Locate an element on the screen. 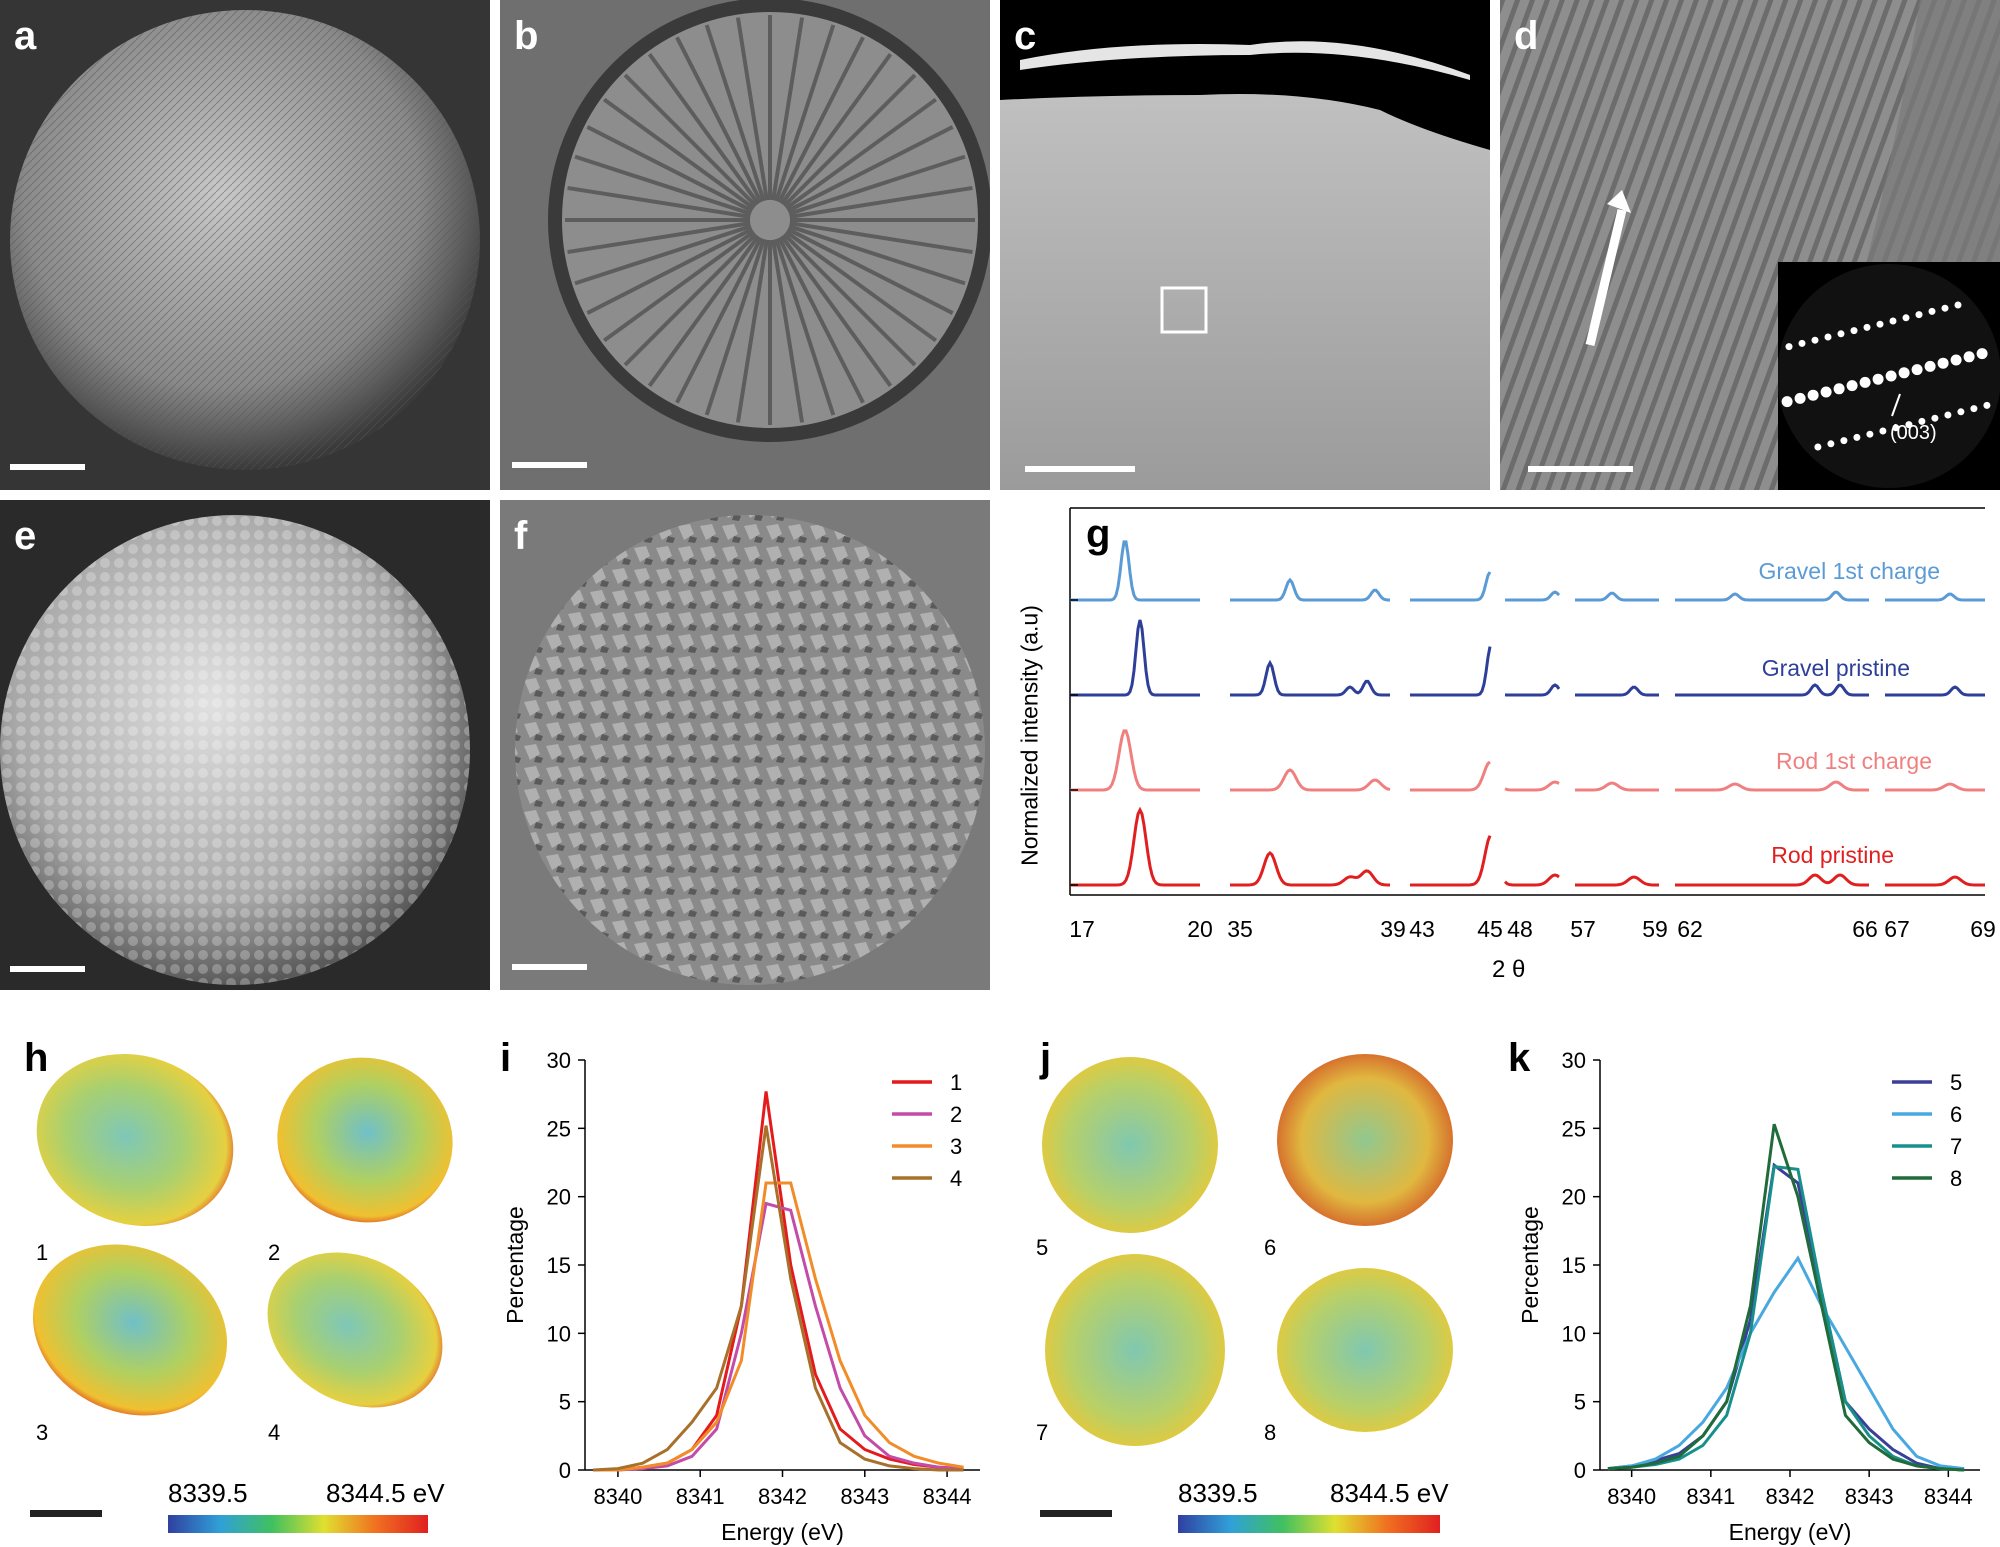 The image size is (2000, 1547). x-tick-label: 8344 is located at coordinates (947, 1496).